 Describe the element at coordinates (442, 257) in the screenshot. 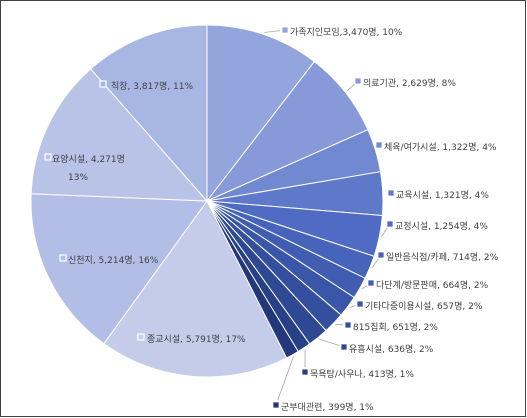

I see `data-label: 일반음식점/카페, 714명, 2%` at that location.